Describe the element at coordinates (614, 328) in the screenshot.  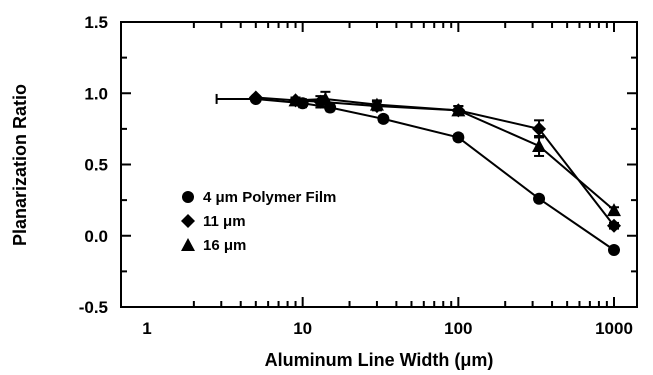
I see `x-tick-label: 1000` at that location.